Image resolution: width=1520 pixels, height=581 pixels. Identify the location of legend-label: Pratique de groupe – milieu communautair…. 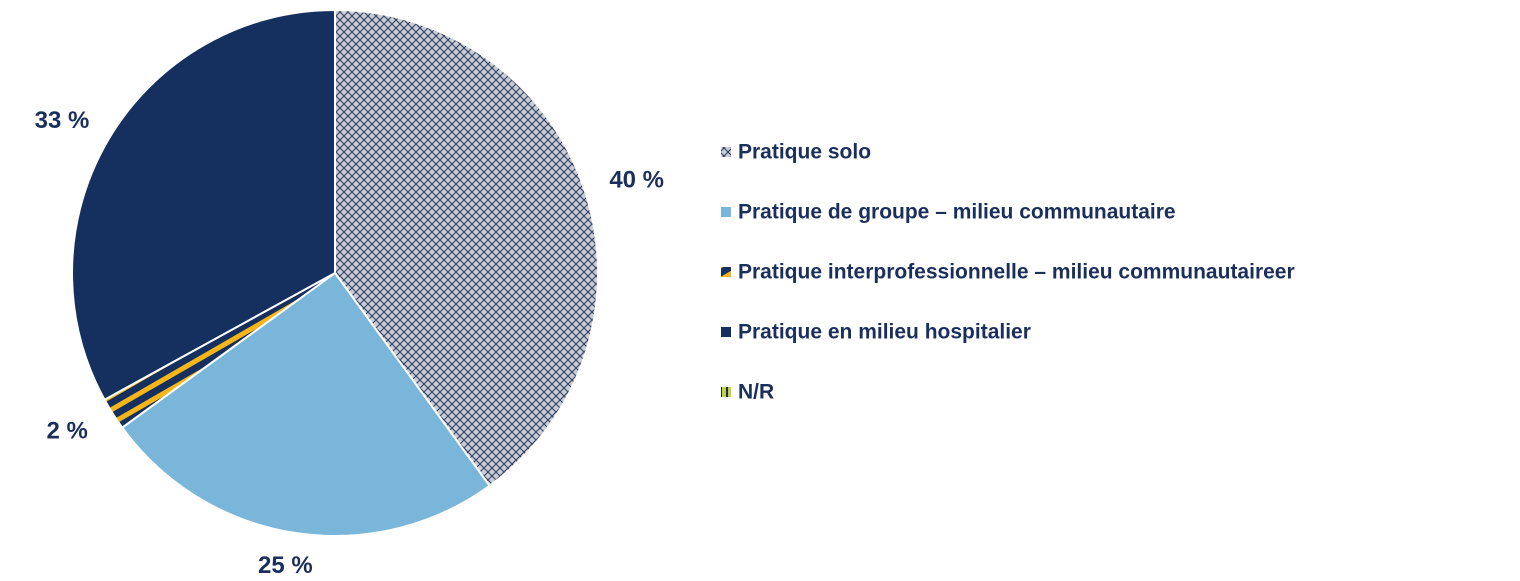
(957, 212).